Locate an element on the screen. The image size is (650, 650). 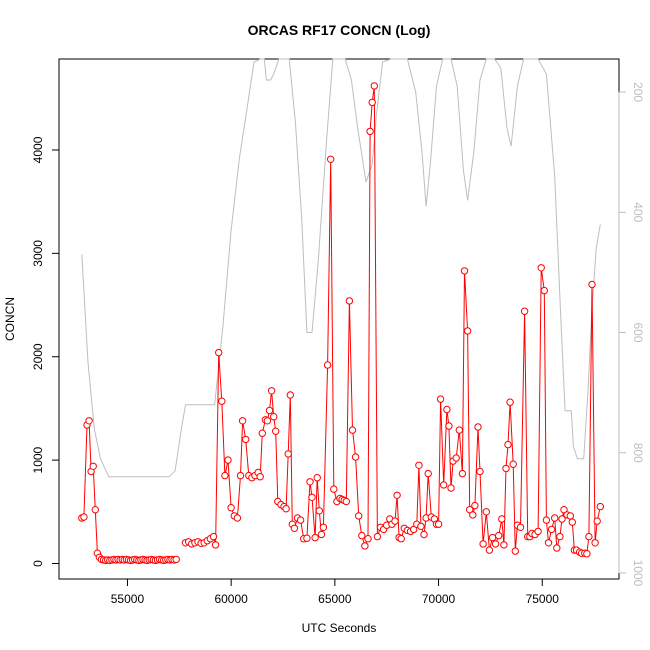
x-tick-label: 55000 is located at coordinates (128, 599).